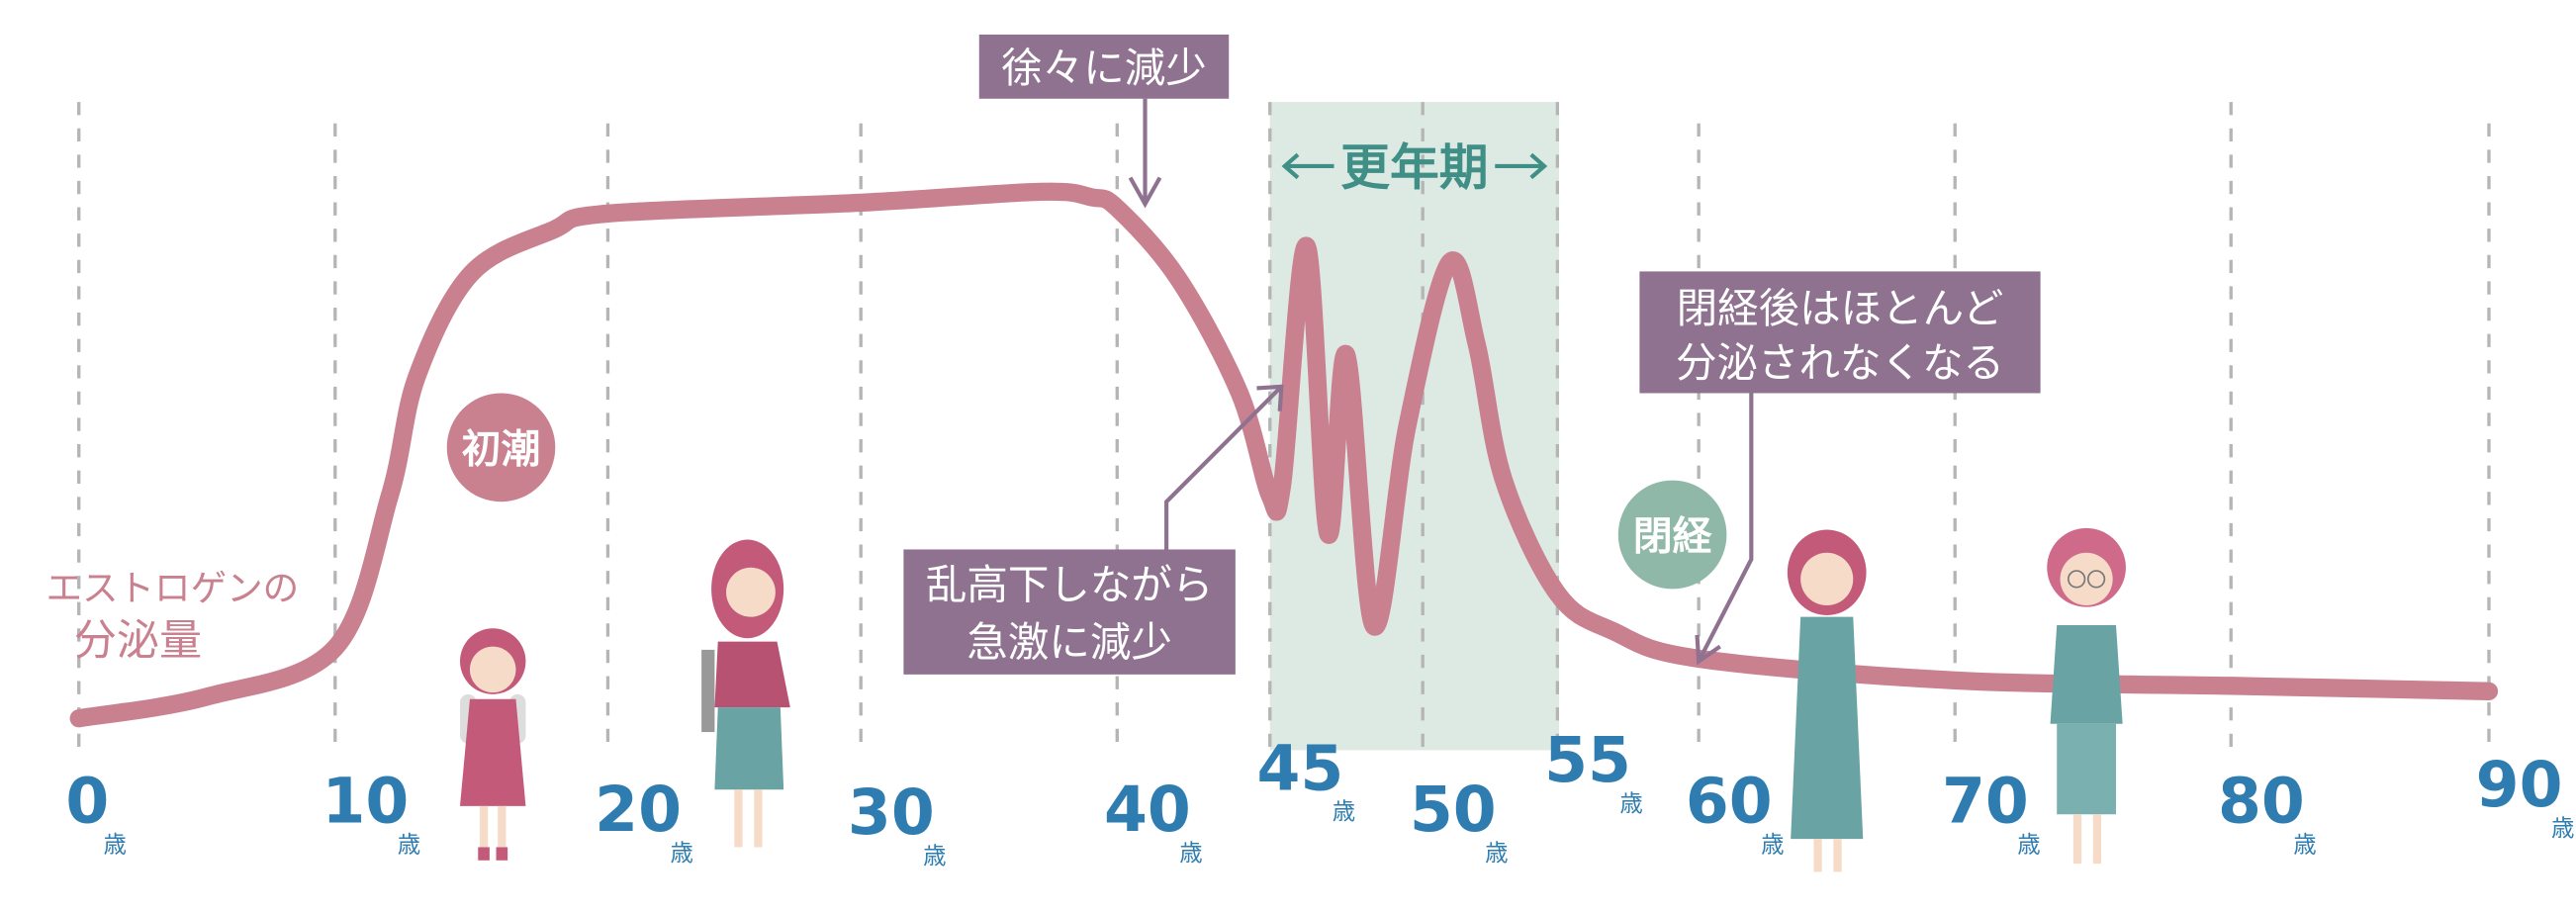 This screenshot has width=2576, height=913. Describe the element at coordinates (1069, 612) in the screenshot. I see `annotation-box-fluctuate` at that location.